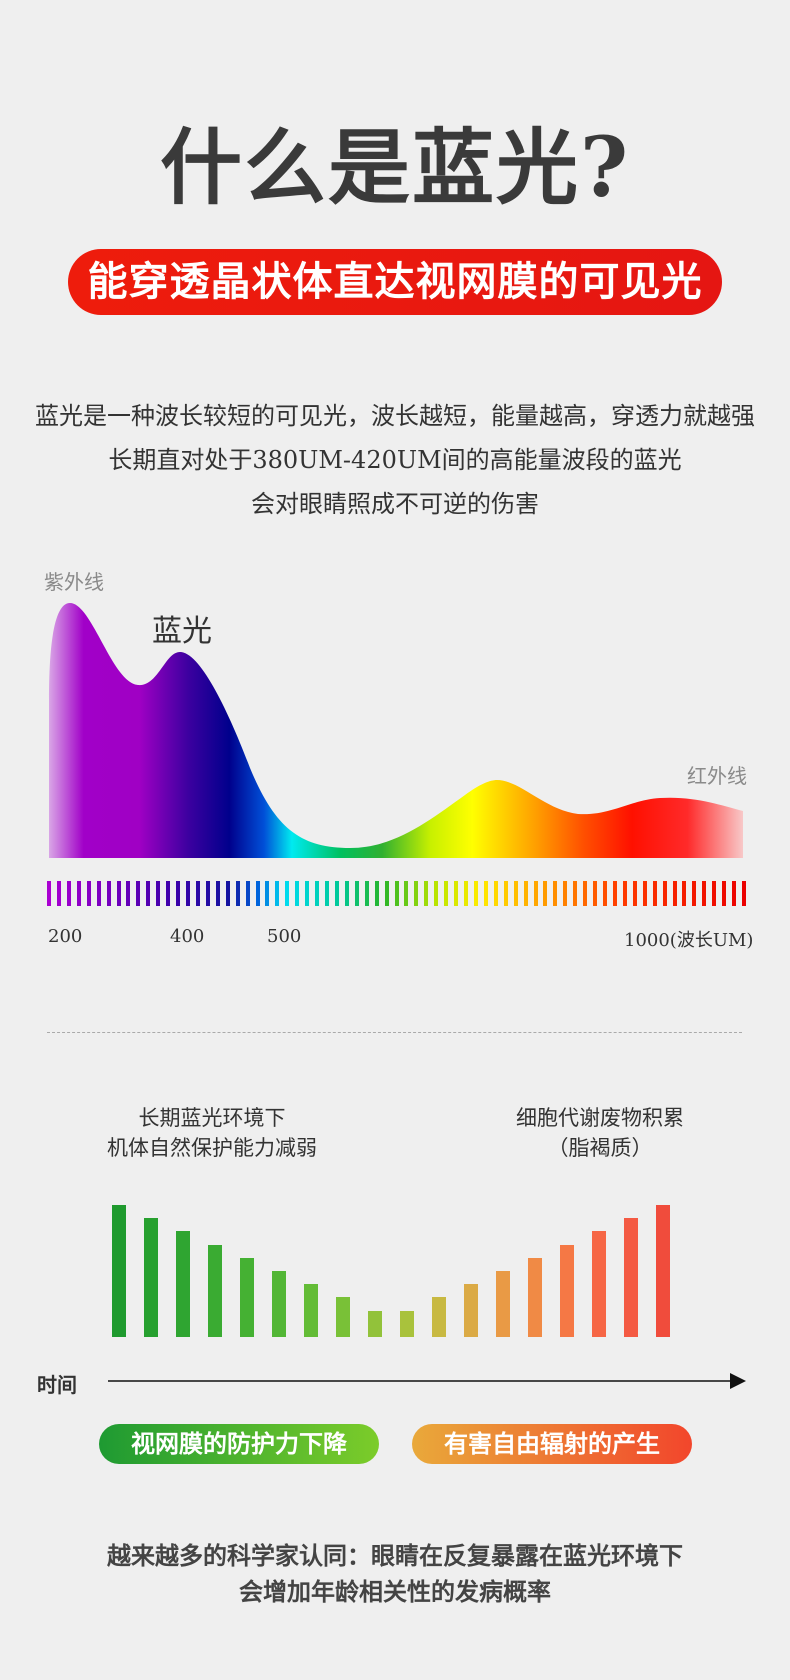 The width and height of the screenshot is (790, 1680). What do you see at coordinates (600, 1148) in the screenshot?
I see `right-caption-line-2: （脂褐质）` at bounding box center [600, 1148].